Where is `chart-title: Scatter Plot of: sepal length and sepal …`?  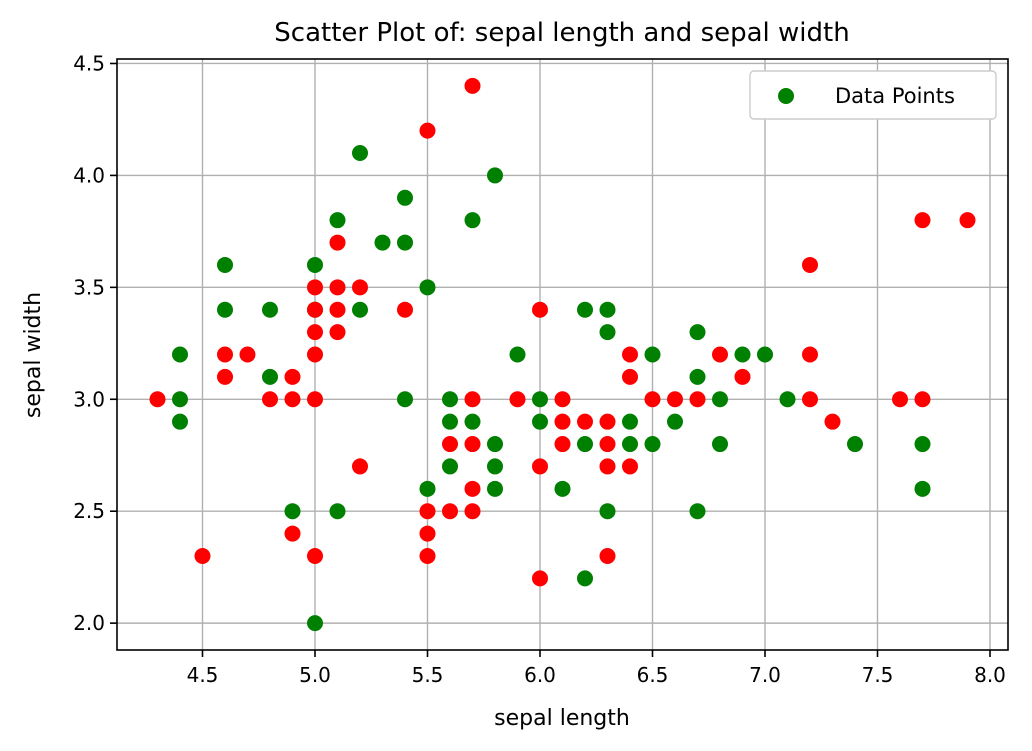 chart-title: Scatter Plot of: sepal length and sepal … is located at coordinates (561, 33).